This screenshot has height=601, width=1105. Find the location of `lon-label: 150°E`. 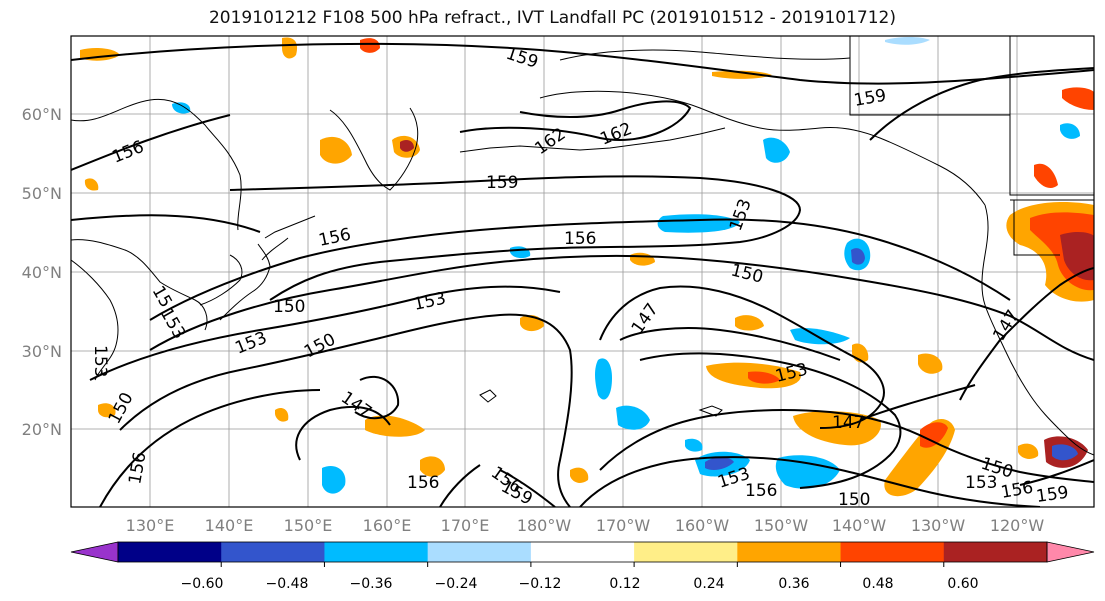

lon-label: 150°E is located at coordinates (308, 525).